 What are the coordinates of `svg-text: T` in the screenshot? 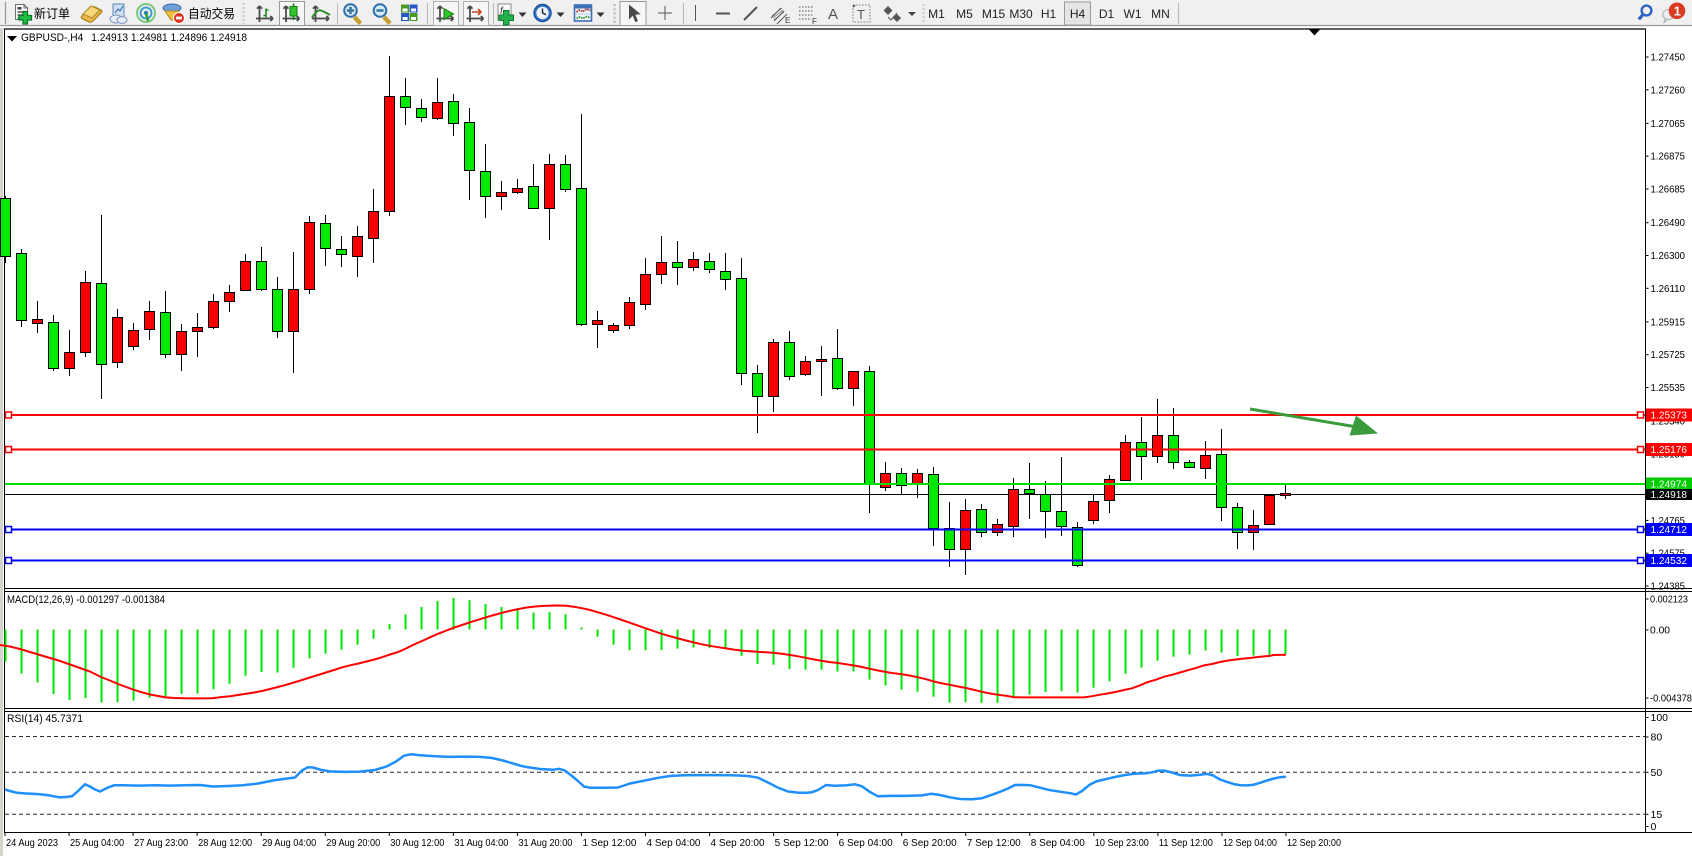 It's located at (861, 14).